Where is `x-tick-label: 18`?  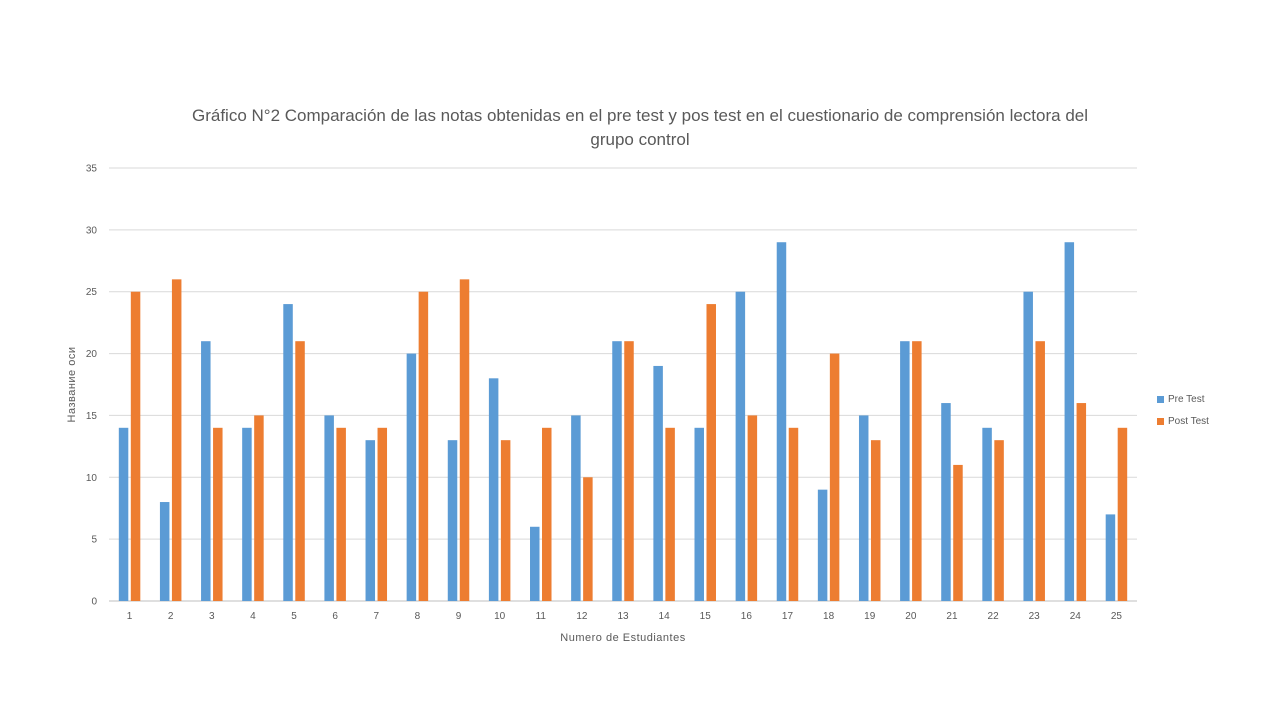
x-tick-label: 18 is located at coordinates (829, 616).